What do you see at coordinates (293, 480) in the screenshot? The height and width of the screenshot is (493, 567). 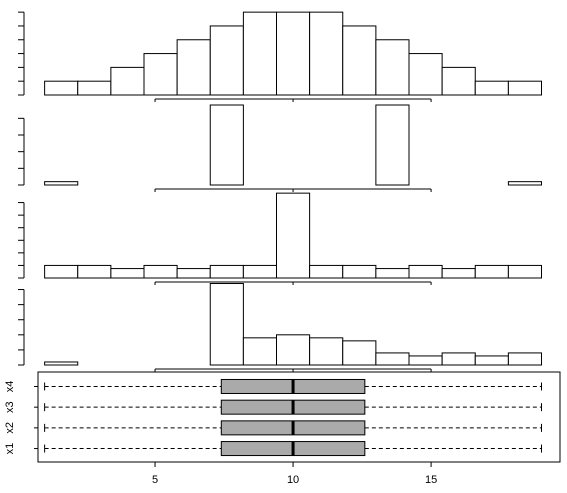 I see `x-tick-label: 10` at bounding box center [293, 480].